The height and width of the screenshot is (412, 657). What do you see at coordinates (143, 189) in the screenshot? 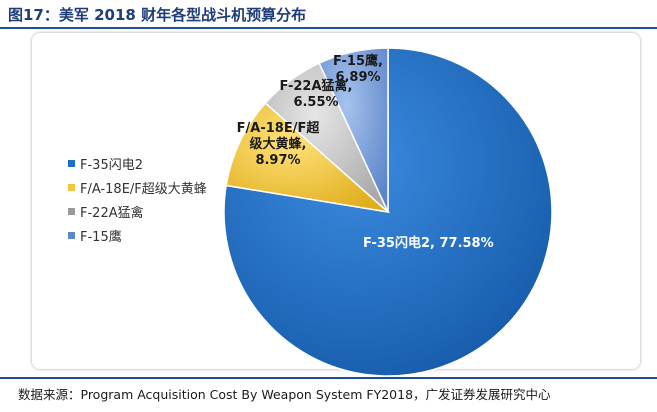
I see `legend-label: F/A-18E/F超级大黄蜂` at bounding box center [143, 189].